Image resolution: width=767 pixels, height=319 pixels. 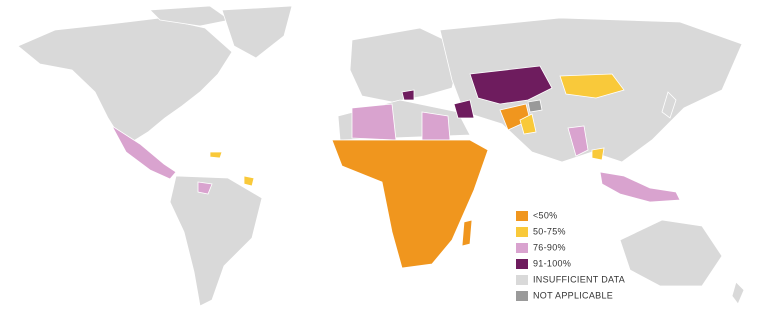 I want to click on kashmir, so click(x=535, y=106).